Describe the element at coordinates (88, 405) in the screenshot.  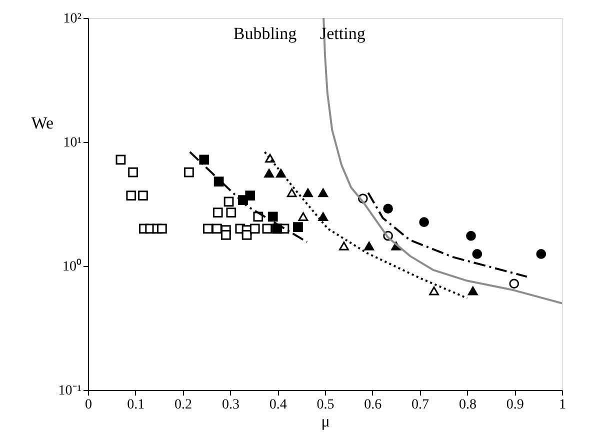
I see `x-tick-label: 0` at that location.